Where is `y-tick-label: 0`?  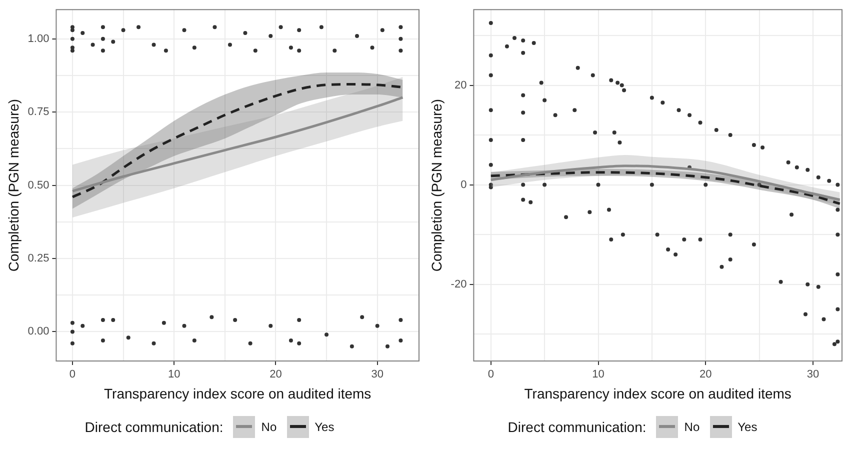 y-tick-label: 0 is located at coordinates (463, 184).